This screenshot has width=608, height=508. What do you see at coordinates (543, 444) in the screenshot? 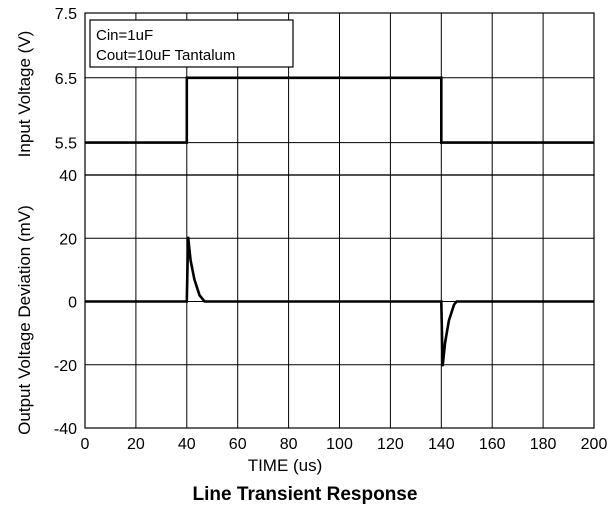
I see `x-tick-label: 180` at bounding box center [543, 444].